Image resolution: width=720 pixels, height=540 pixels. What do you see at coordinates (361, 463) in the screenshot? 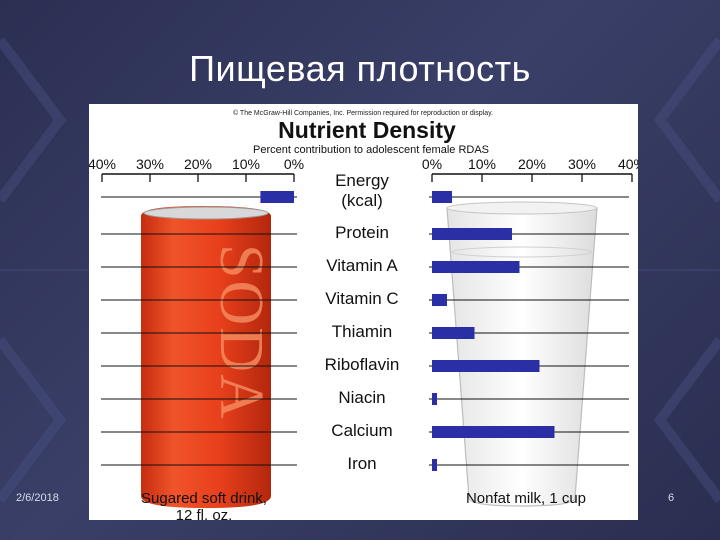
I see `category-label: Iron` at bounding box center [361, 463].